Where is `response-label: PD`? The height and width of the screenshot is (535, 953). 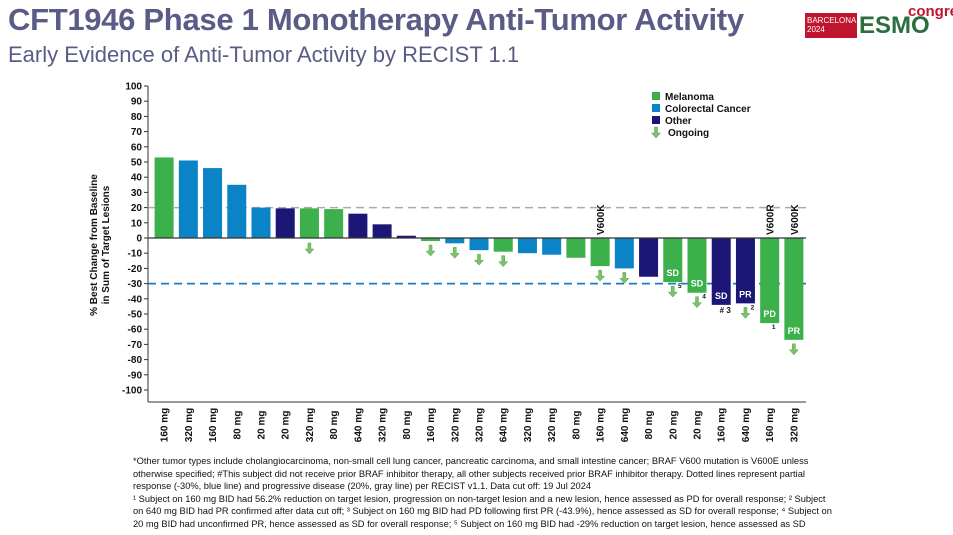 response-label: PD is located at coordinates (769, 314).